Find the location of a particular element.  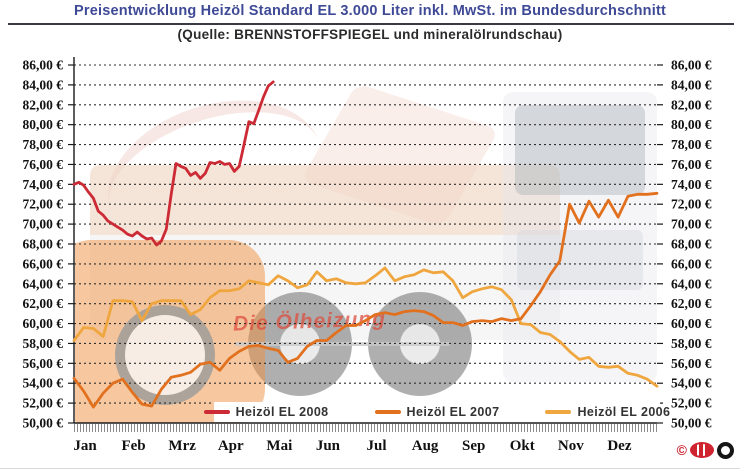

month-label: Sep is located at coordinates (473, 446).